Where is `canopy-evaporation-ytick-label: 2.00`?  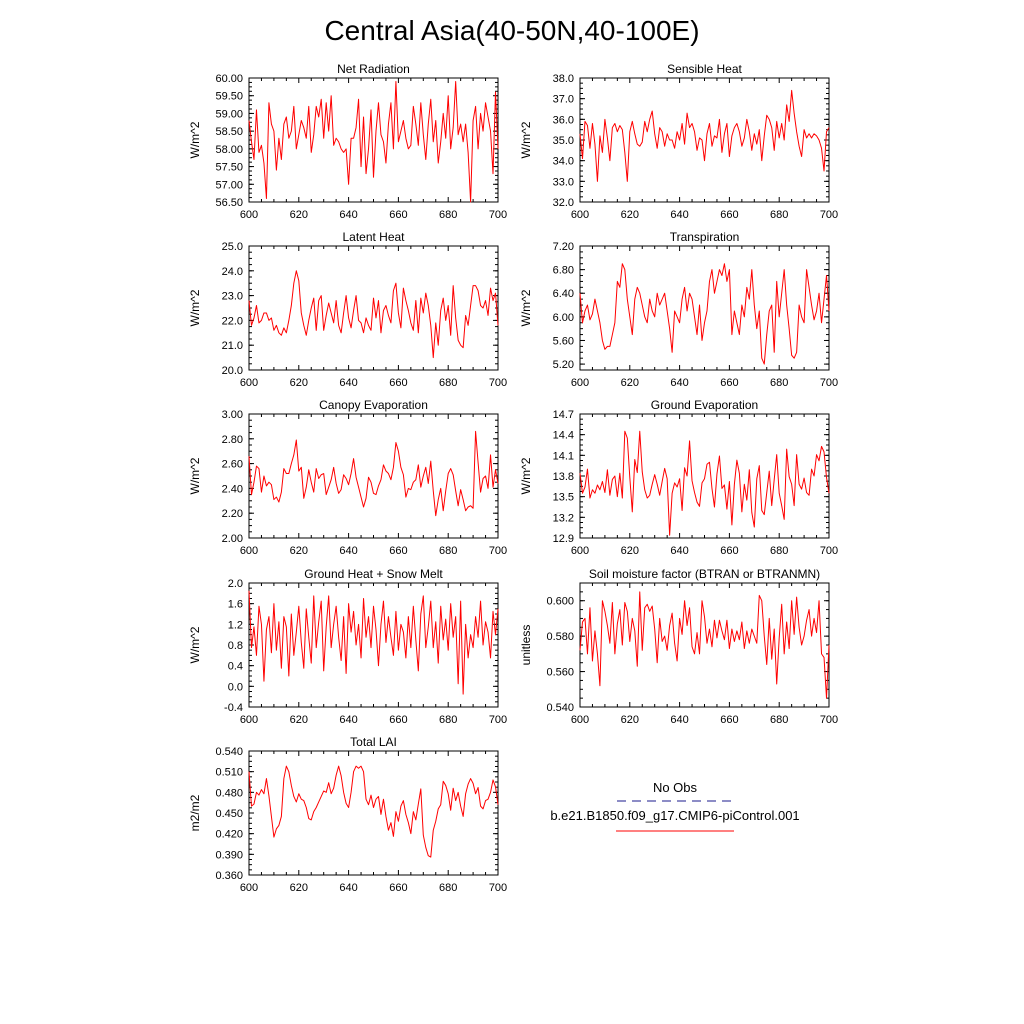 canopy-evaporation-ytick-label: 2.00 is located at coordinates (232, 539).